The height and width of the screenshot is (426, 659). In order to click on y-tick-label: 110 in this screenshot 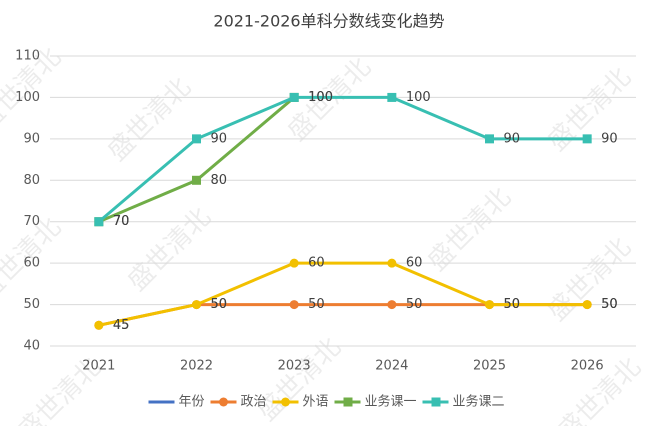, I will do `click(27, 56)`.